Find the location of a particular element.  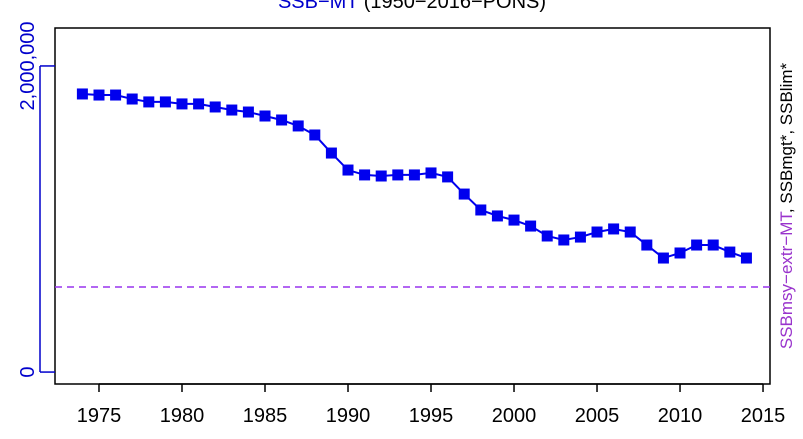

x-tick-label: 1985 is located at coordinates (265, 416).